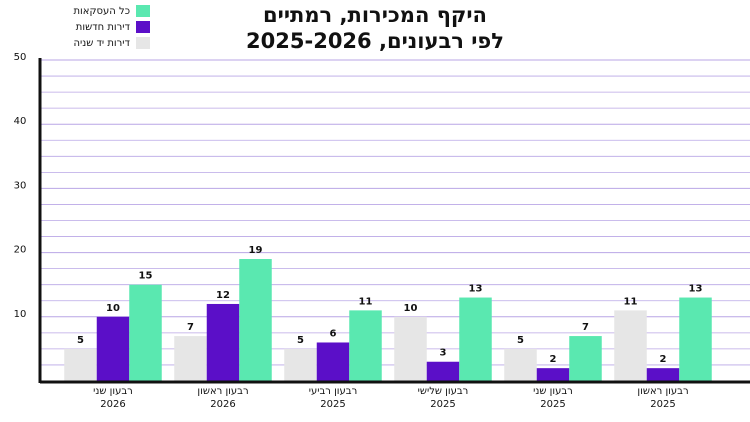 The image size is (750, 422). I want to click on x-tick-label: רבעון רביעי, so click(333, 391).